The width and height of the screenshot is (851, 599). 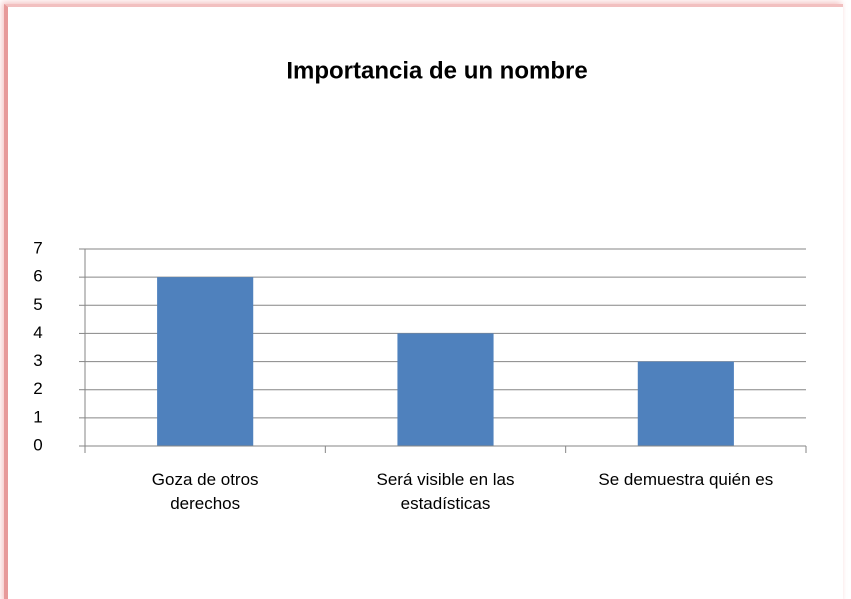 I want to click on y-tick-label: 2, so click(x=37, y=388).